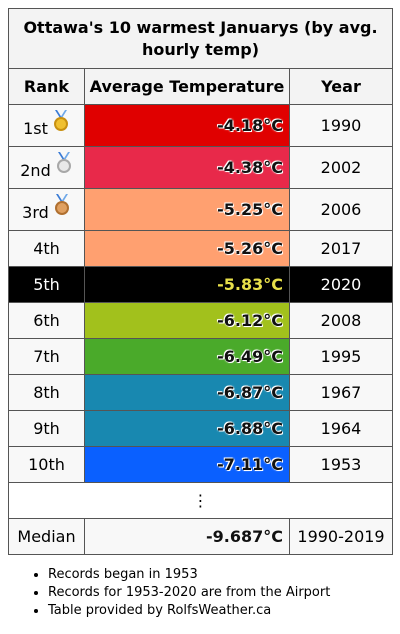 This screenshot has width=400, height=634. Describe the element at coordinates (61, 125) in the screenshot. I see `gold-medal-icon` at that location.